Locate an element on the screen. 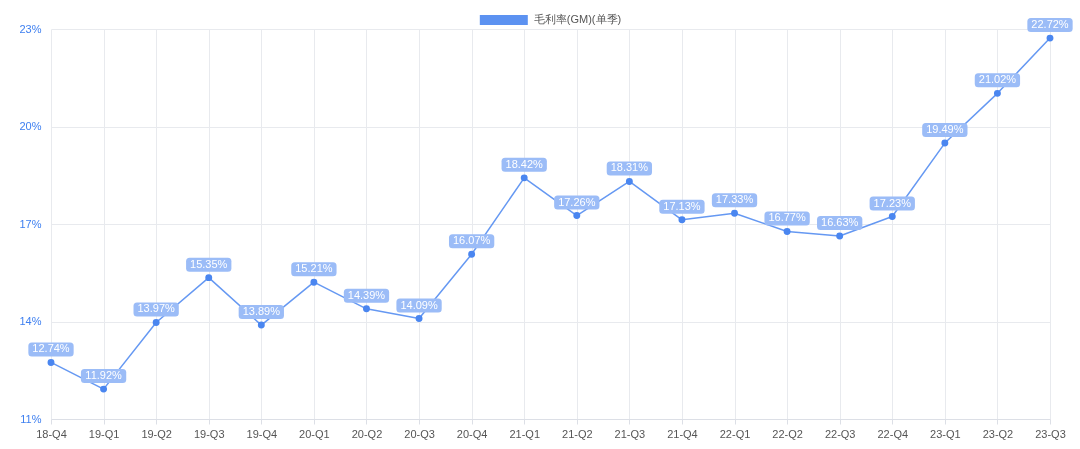  legend-label: 毛利率(GM)(单季) is located at coordinates (577, 19).